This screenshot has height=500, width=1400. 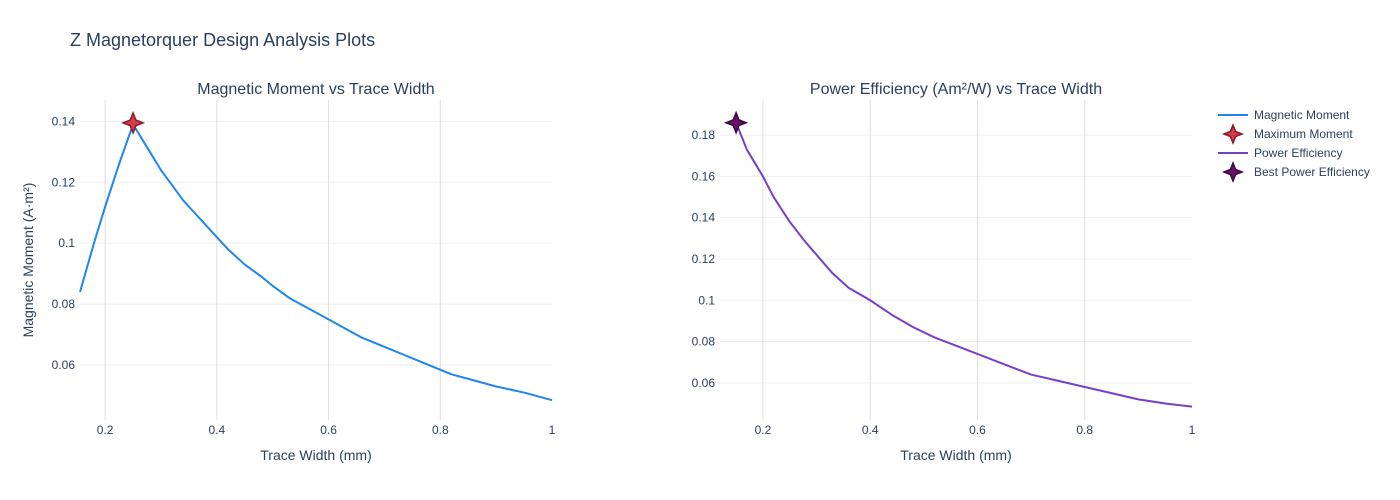 I want to click on efficiency-marker-star, so click(x=736, y=122).